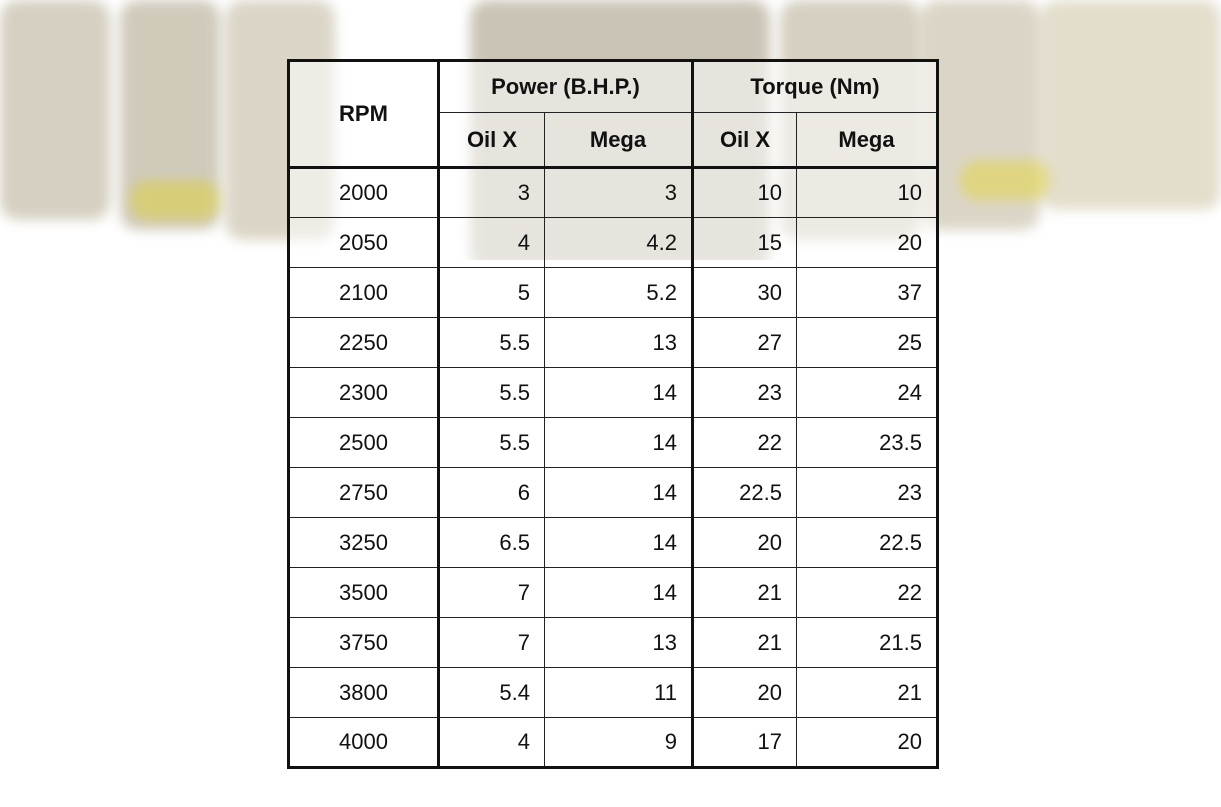 The height and width of the screenshot is (807, 1221). I want to click on table-row: 4000 4 9 17 20, so click(613, 742).